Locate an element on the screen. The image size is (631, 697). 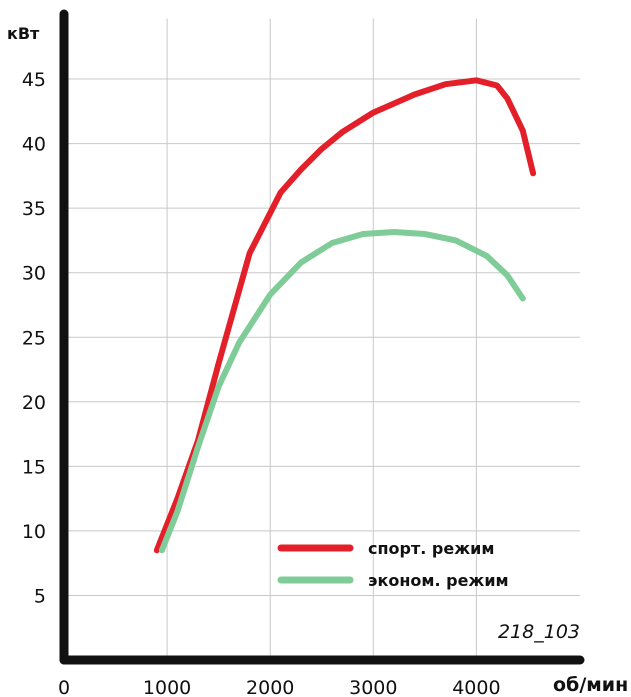
legend: спорт. режим эконом. режим is located at coordinates (393, 564).